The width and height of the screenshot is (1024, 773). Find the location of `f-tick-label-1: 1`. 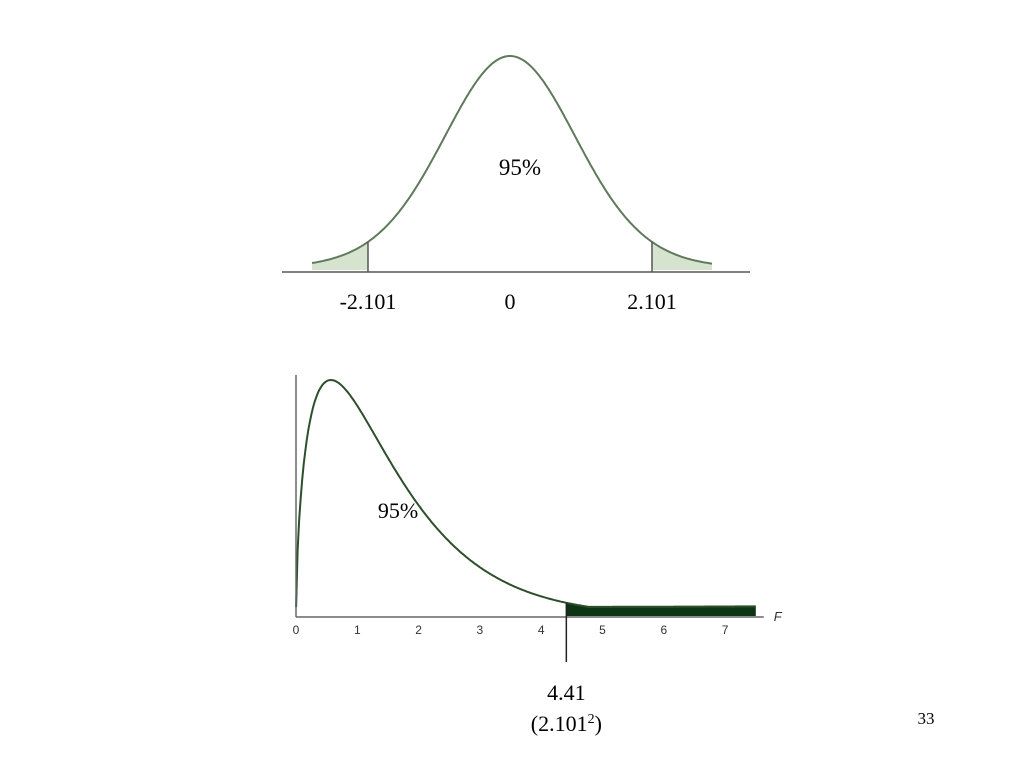

f-tick-label-1: 1 is located at coordinates (357, 630).